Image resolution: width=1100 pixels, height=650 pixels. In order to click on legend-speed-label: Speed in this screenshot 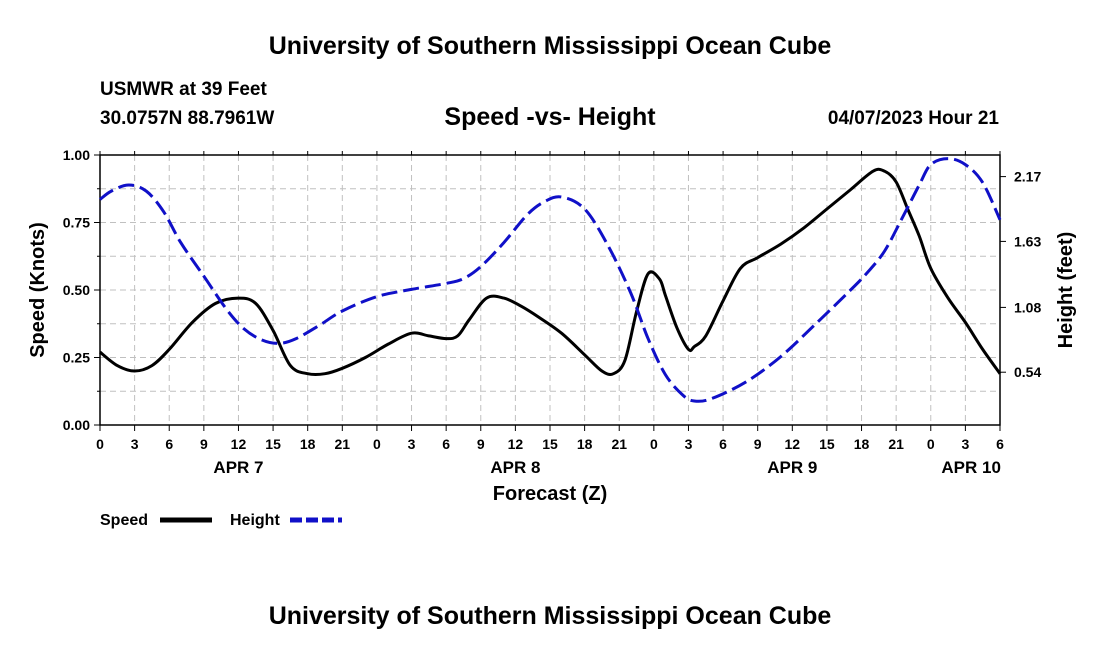, I will do `click(124, 520)`.